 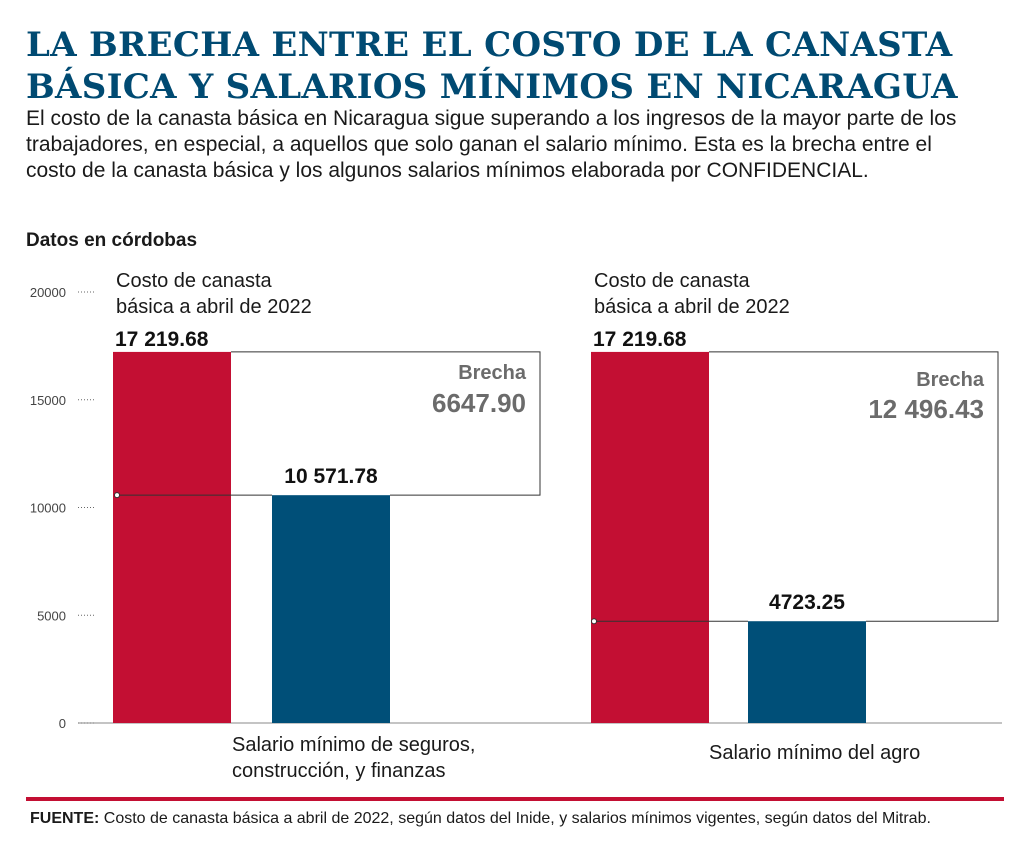 What do you see at coordinates (112, 240) in the screenshot?
I see `unit-label: Datos en córdobas` at bounding box center [112, 240].